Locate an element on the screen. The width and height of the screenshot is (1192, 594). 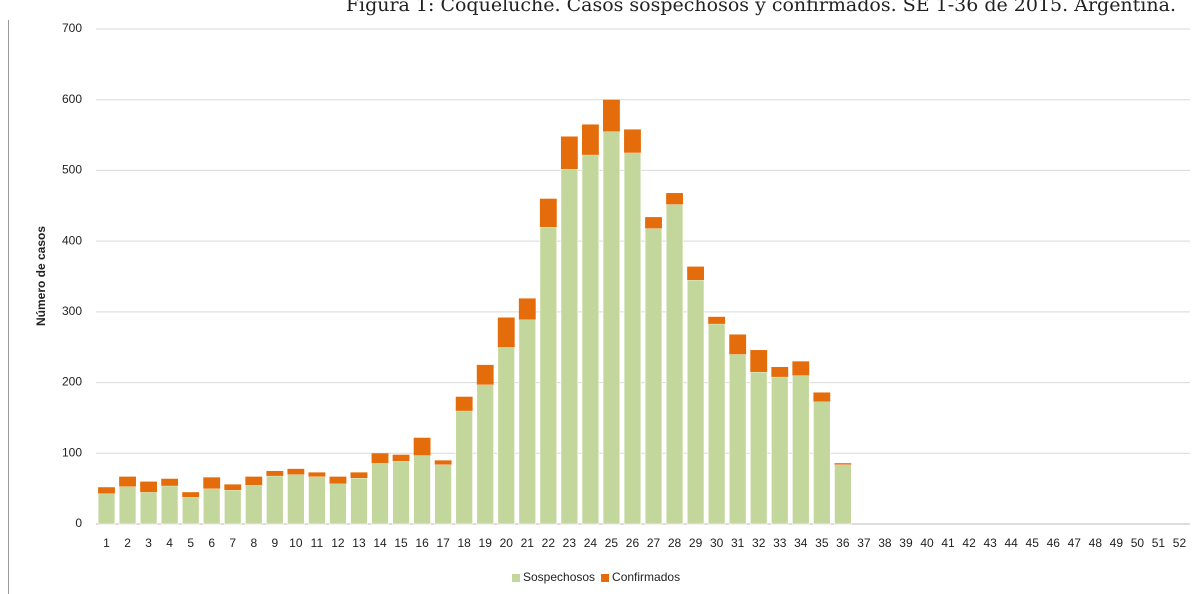
x-tick-label: 17 is located at coordinates (443, 543).